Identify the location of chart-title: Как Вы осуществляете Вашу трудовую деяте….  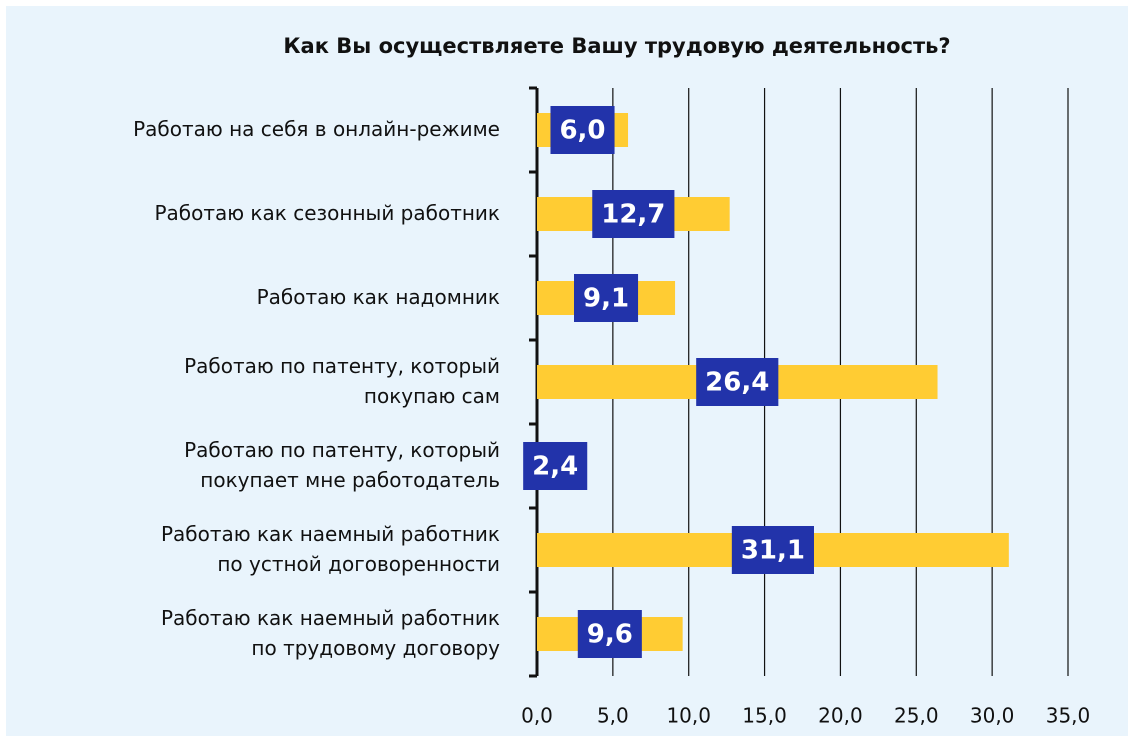
(616, 46).